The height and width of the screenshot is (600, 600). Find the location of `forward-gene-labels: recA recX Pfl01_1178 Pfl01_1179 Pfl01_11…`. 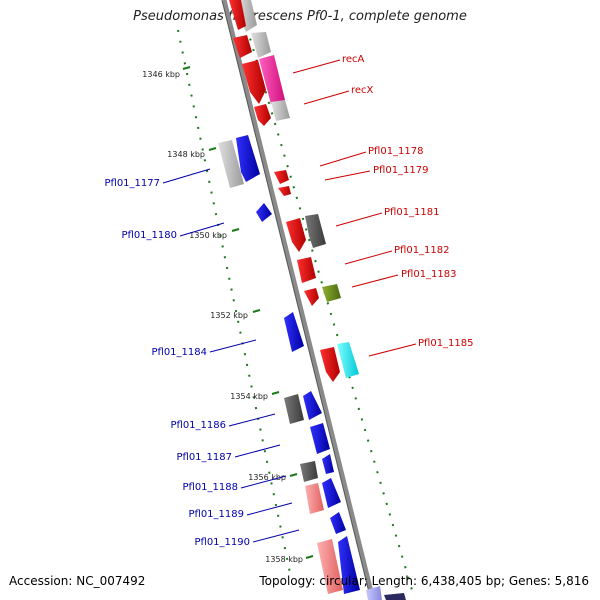

forward-gene-labels: recA recX Pfl01_1178 Pfl01_1179 Pfl01_11… is located at coordinates (408, 201).